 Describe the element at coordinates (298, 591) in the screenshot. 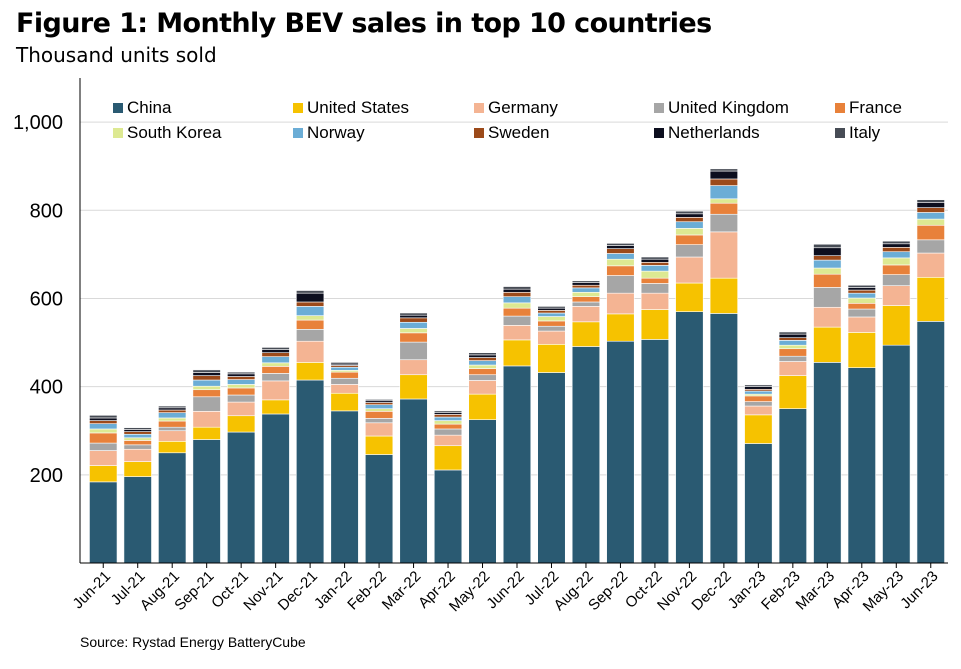

I see `x-tick-label: Dec-21` at that location.